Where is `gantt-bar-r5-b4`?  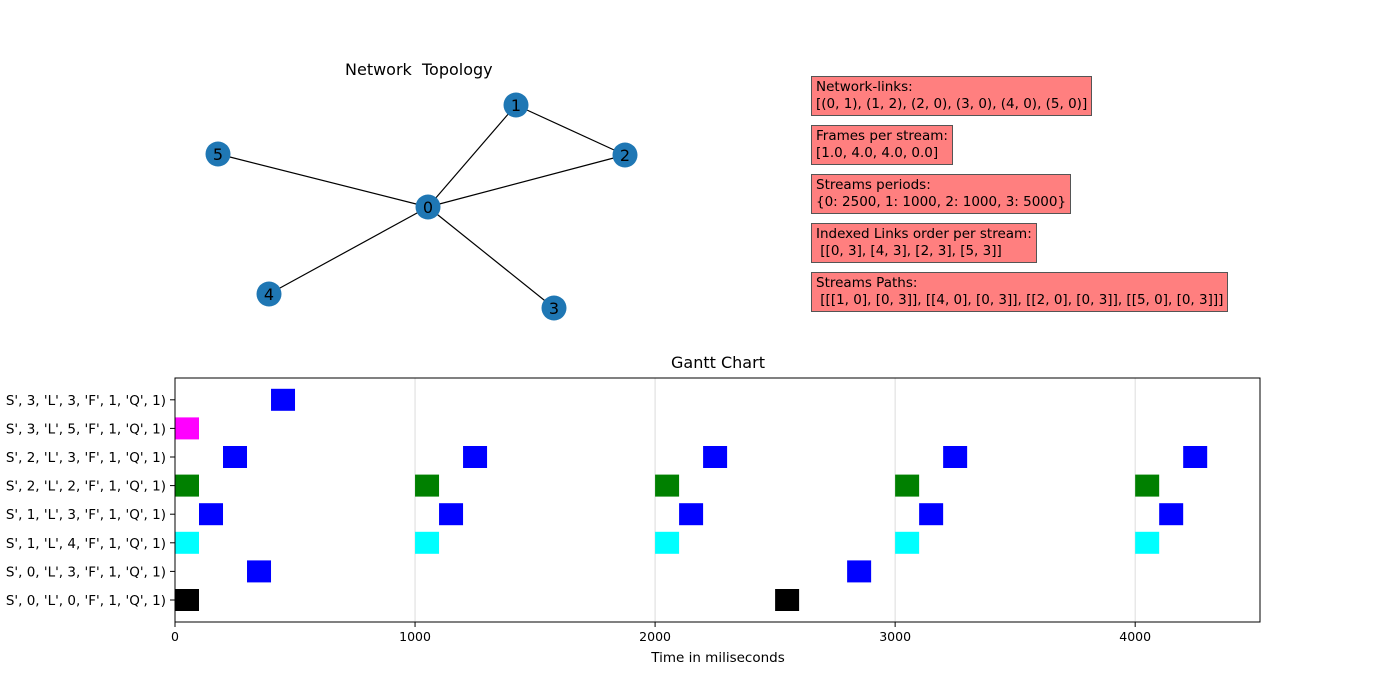
gantt-bar-r5-b4 is located at coordinates (1195, 457).